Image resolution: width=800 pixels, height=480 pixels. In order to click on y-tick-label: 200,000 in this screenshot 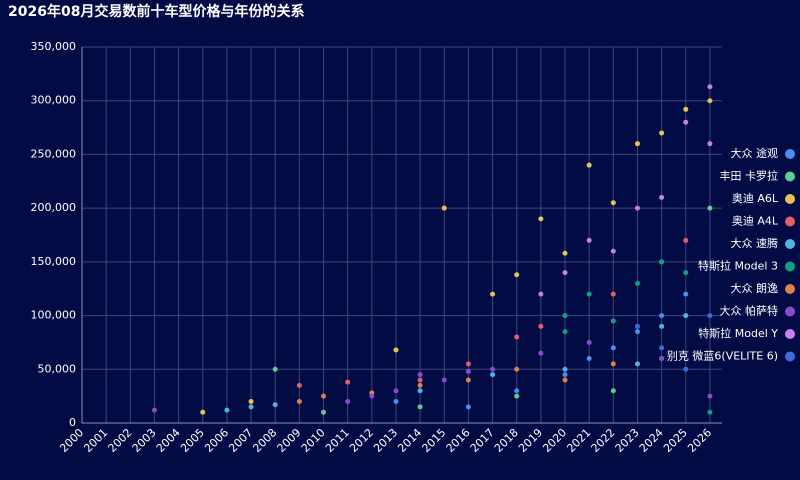, I will do `click(54, 207)`.